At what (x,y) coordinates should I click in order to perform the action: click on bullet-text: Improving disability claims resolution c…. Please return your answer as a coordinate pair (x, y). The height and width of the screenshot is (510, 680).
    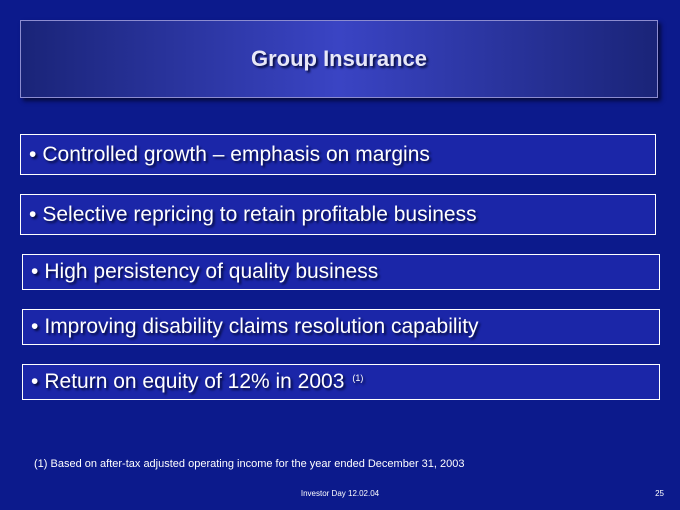
    Looking at the image, I should click on (261, 326).